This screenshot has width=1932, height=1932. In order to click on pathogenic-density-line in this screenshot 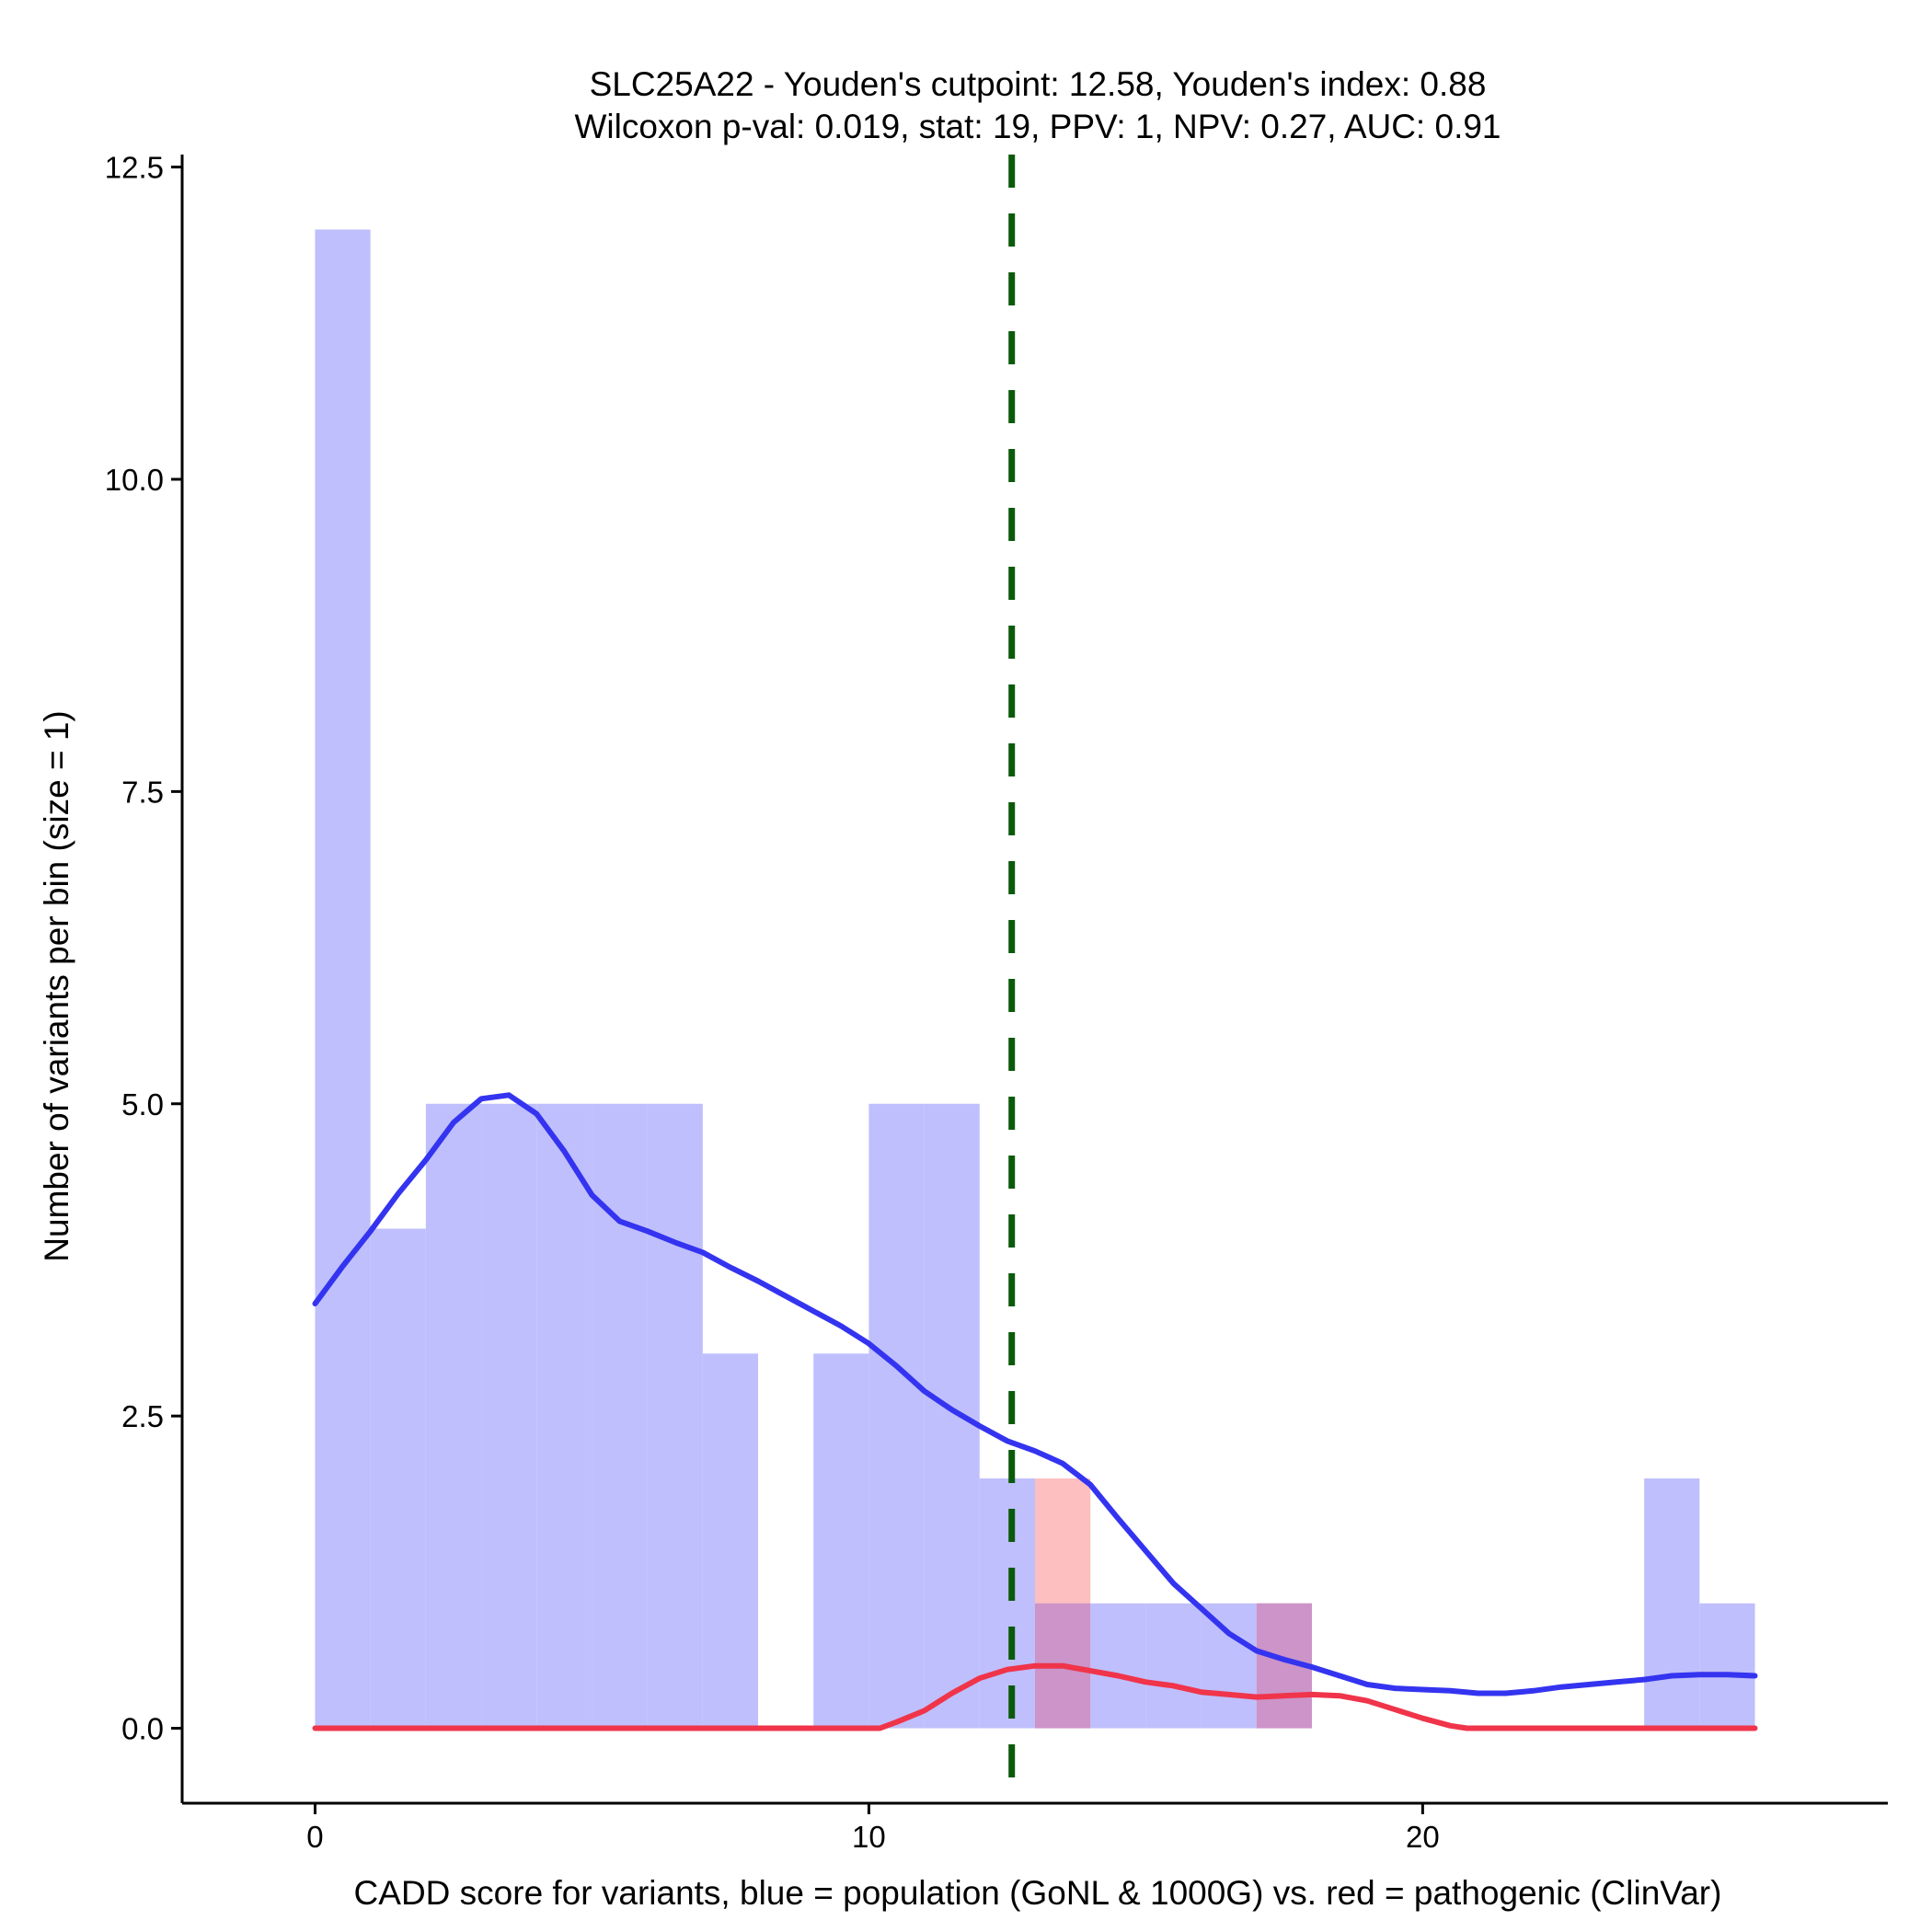, I will do `click(1035, 1696)`.